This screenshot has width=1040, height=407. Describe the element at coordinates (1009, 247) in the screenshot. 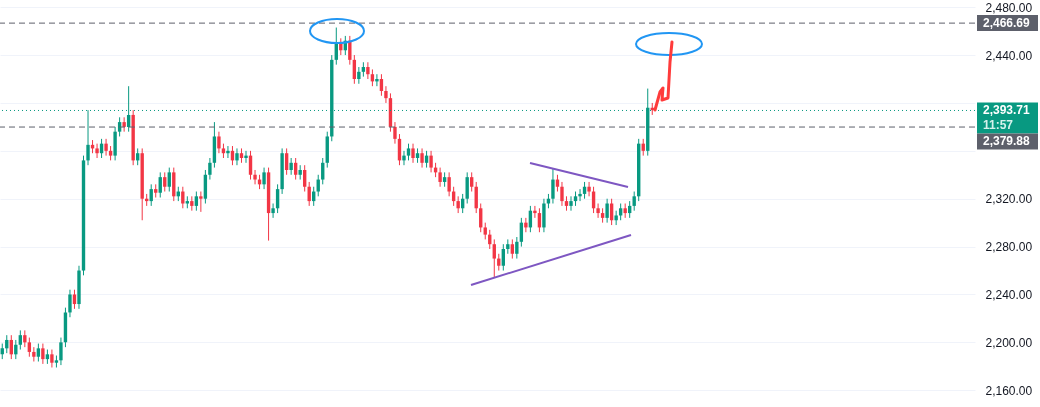

I see `y-tick-label: 2,280.00` at that location.